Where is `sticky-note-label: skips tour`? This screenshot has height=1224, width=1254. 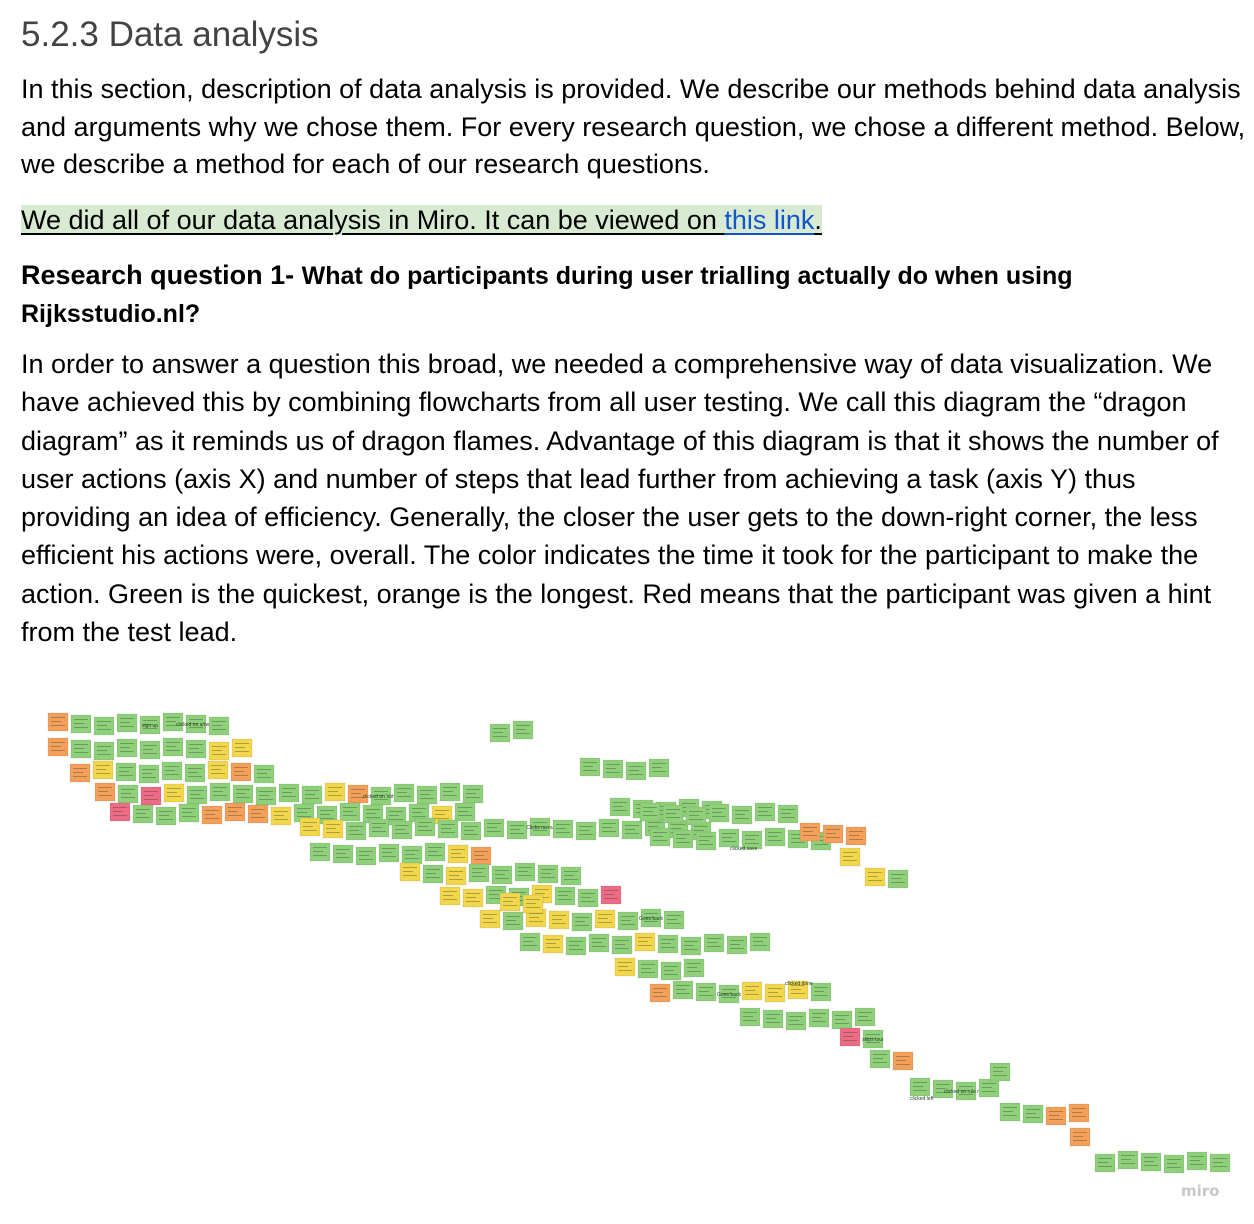 sticky-note-label: skips tour is located at coordinates (873, 1040).